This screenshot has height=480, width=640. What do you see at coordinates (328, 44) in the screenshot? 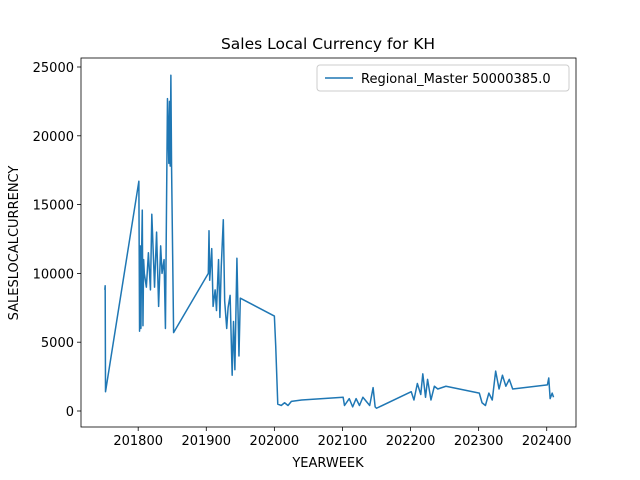
I see `chart-title: Sales Local Currency for KH` at bounding box center [328, 44].